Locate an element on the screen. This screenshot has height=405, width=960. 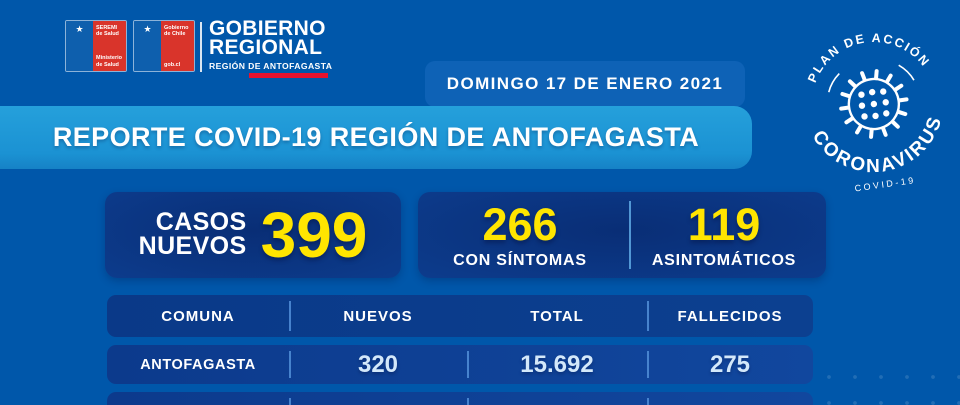
table-row-partial is located at coordinates (460, 398).